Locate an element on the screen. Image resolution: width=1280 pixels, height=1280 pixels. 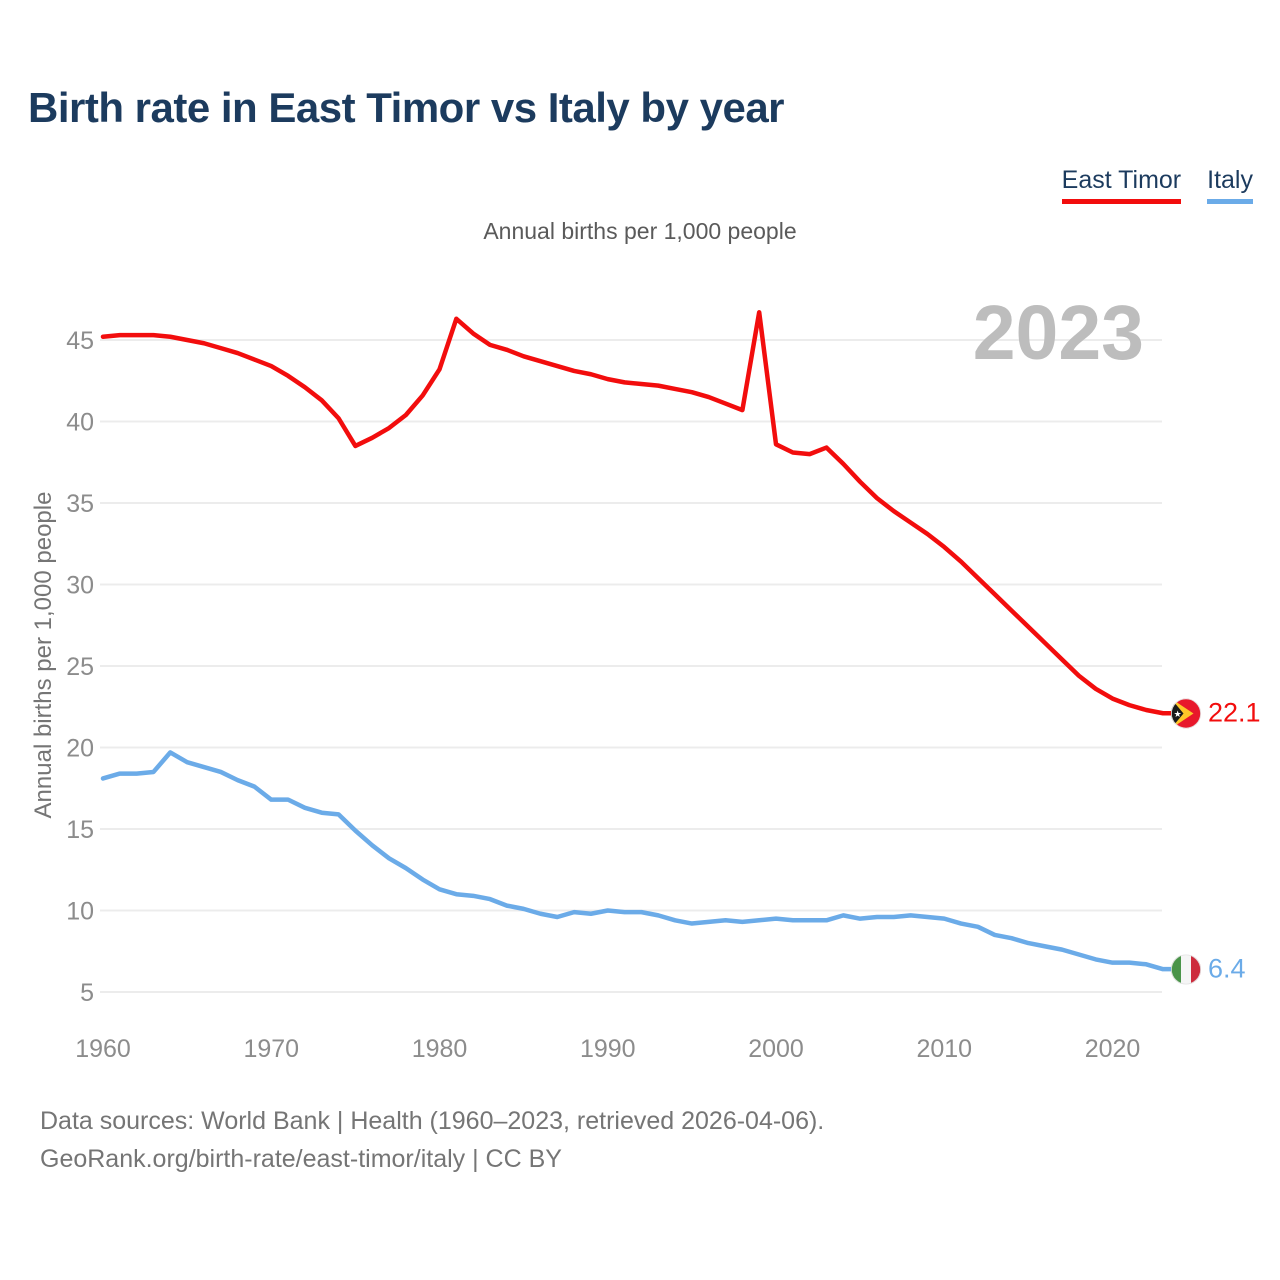
y-tick-label: 30 is located at coordinates (80, 586).